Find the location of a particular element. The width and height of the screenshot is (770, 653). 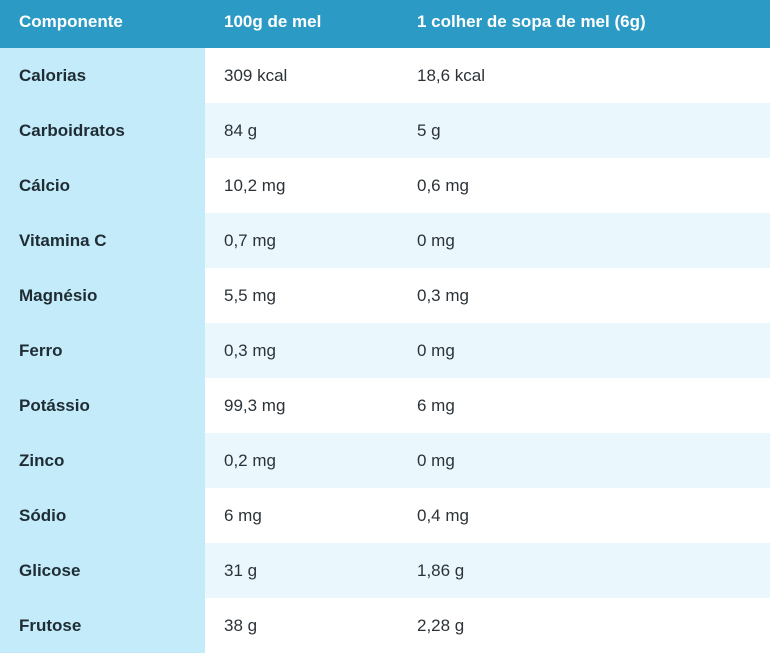

table-row: Zinco 0,2 mg 0 mg is located at coordinates (385, 460).